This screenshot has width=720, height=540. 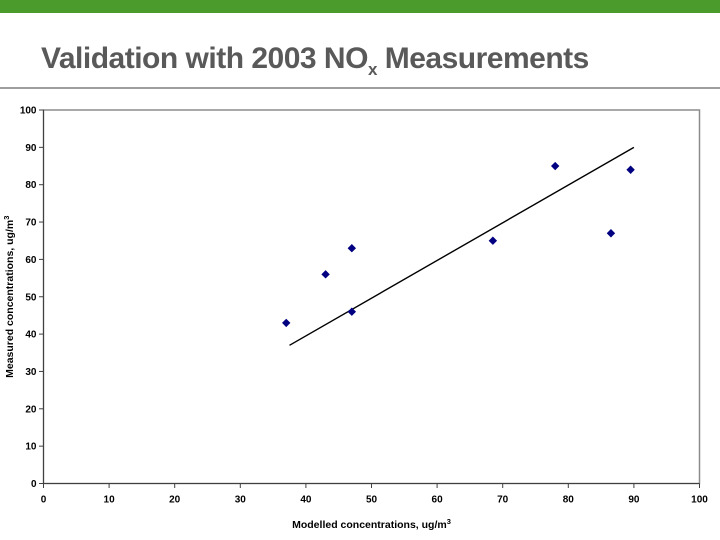 I want to click on y-tick-label: 40, so click(x=31, y=335).